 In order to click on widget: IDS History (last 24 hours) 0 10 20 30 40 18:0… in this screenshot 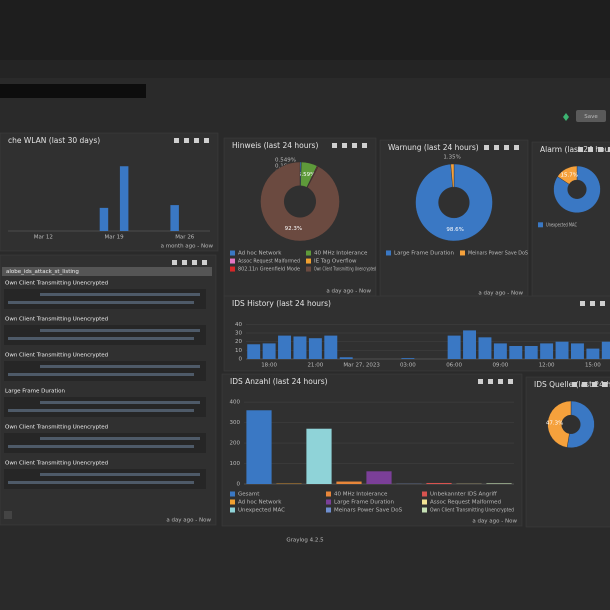, I will do `click(416, 333)`.